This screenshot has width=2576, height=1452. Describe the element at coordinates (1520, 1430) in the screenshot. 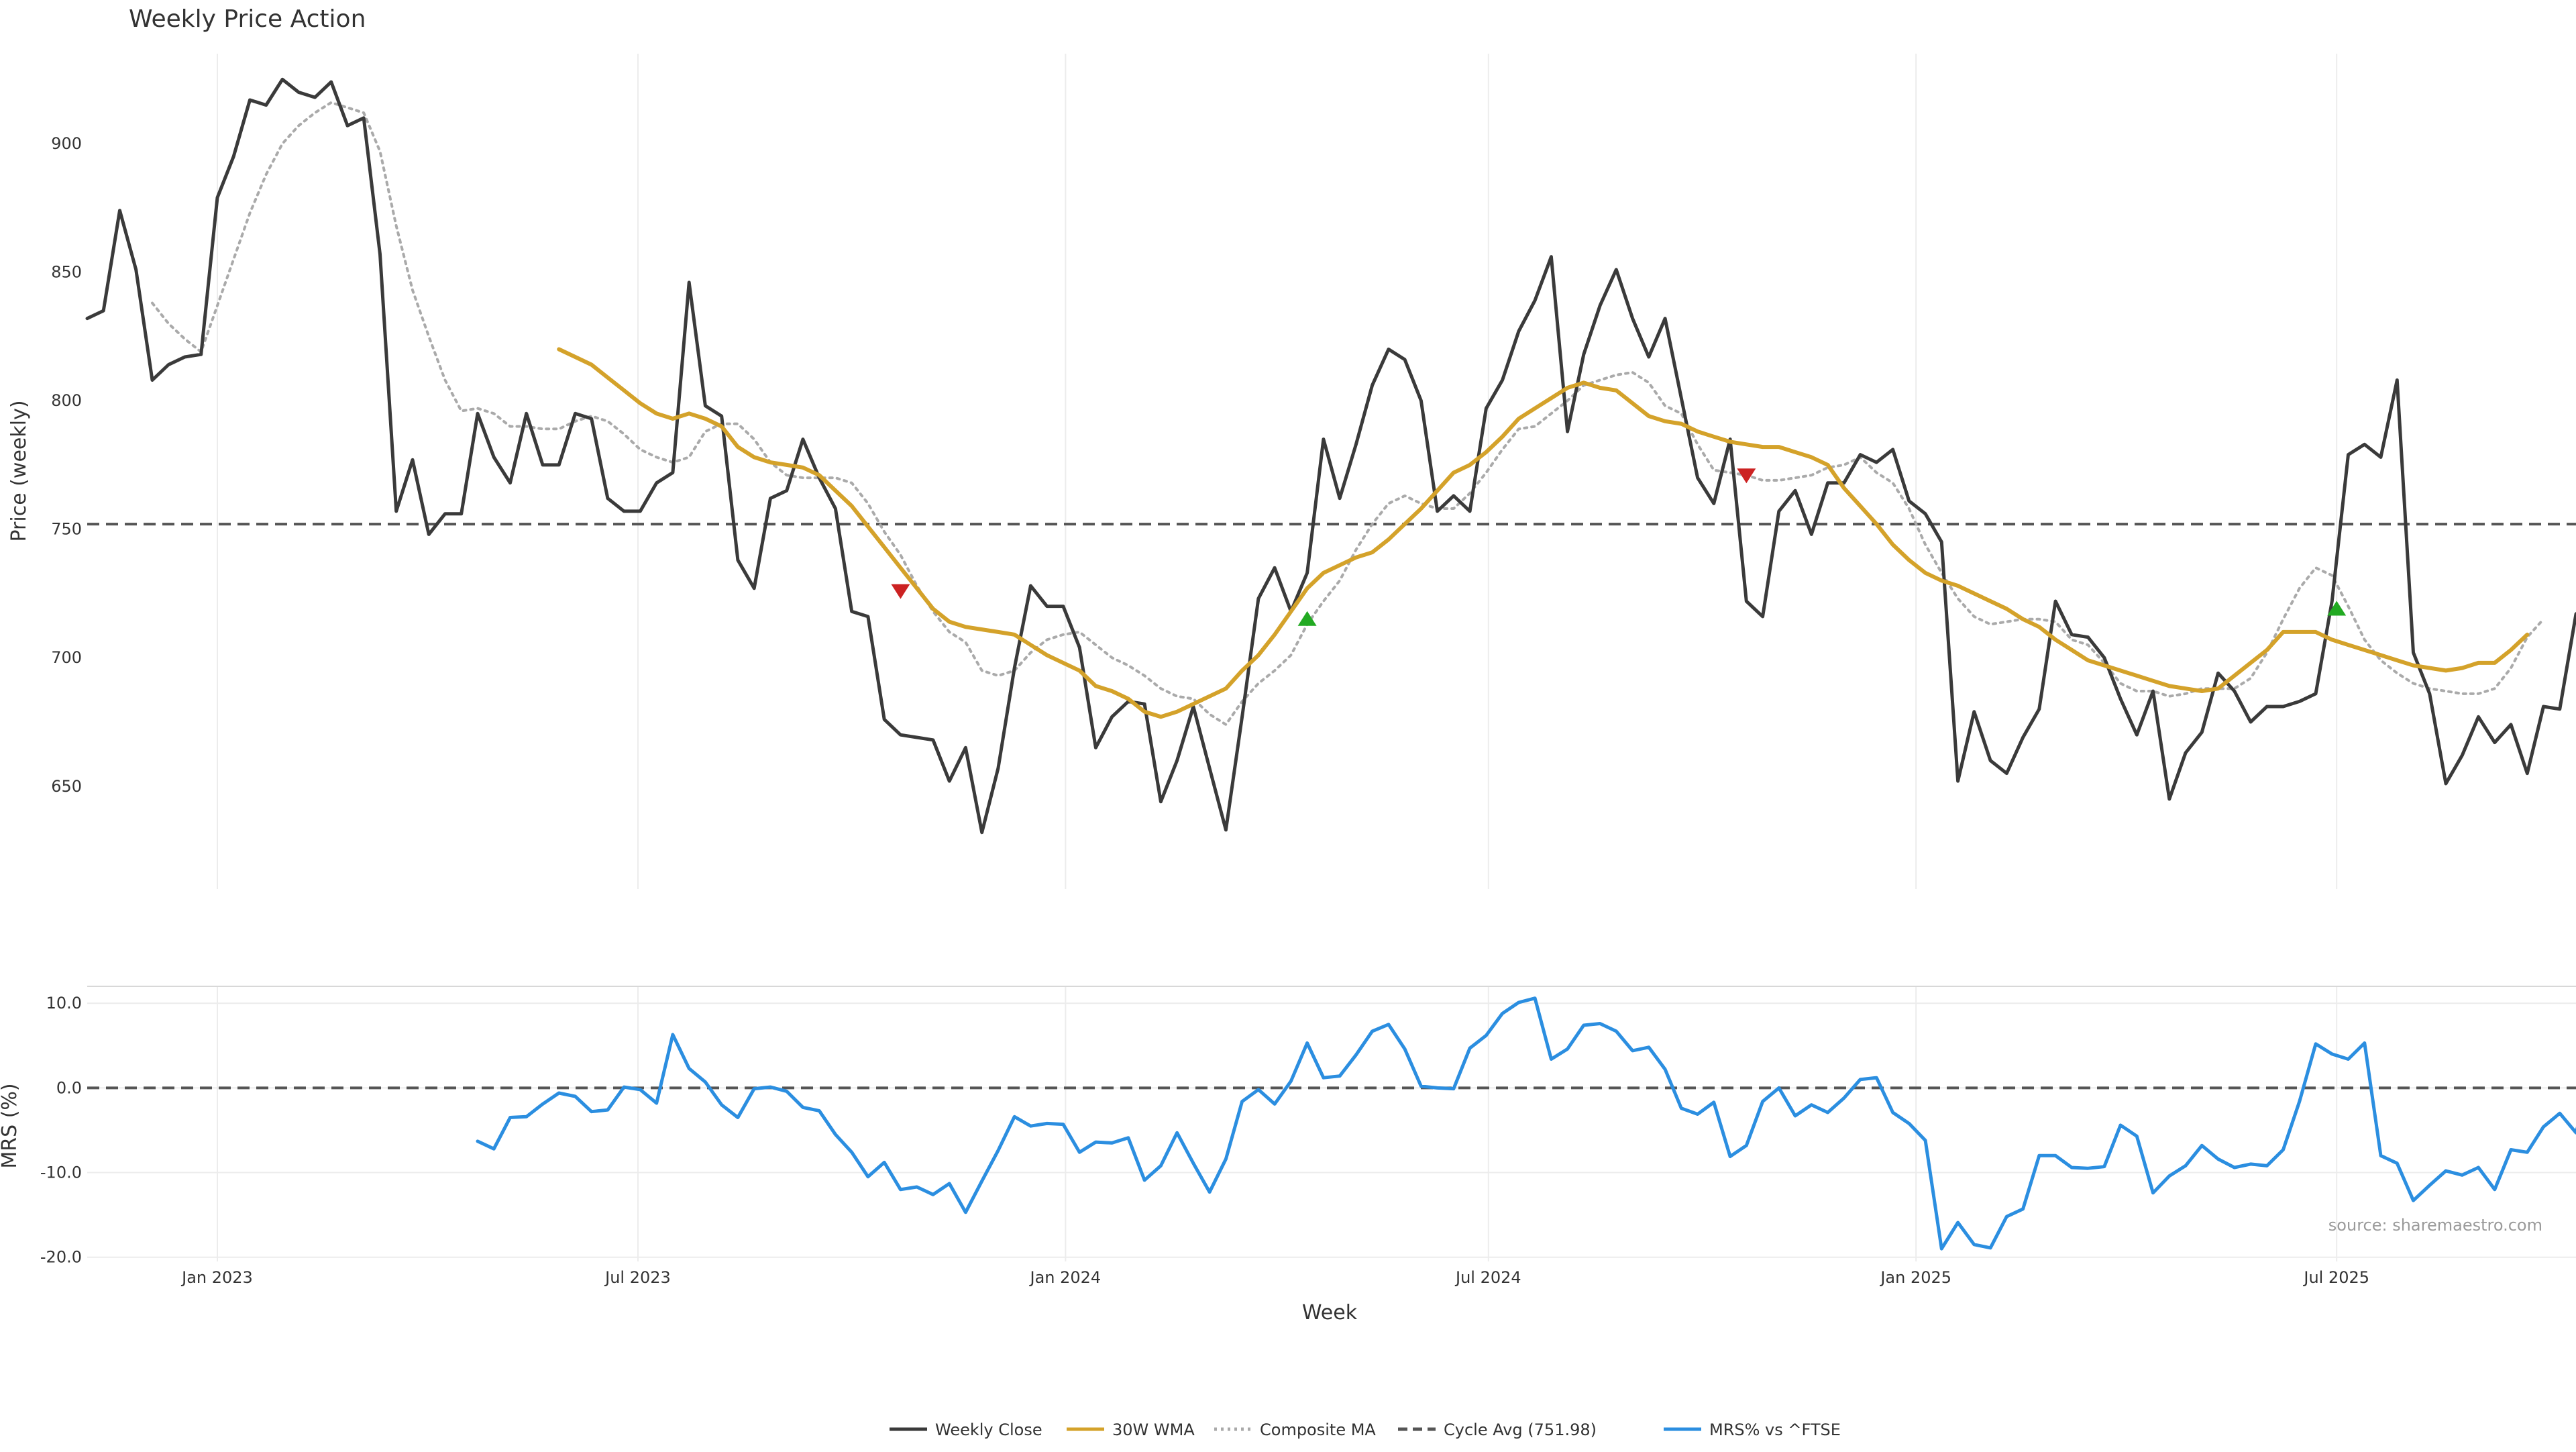

I see `legend-label: Cycle Avg (751.98)` at that location.